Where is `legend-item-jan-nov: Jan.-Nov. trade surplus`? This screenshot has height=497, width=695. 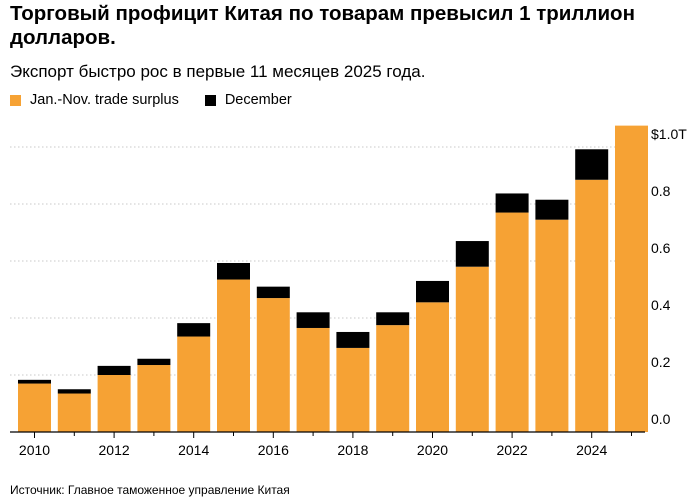
legend-item-jan-nov: Jan.-Nov. trade surplus is located at coordinates (94, 100).